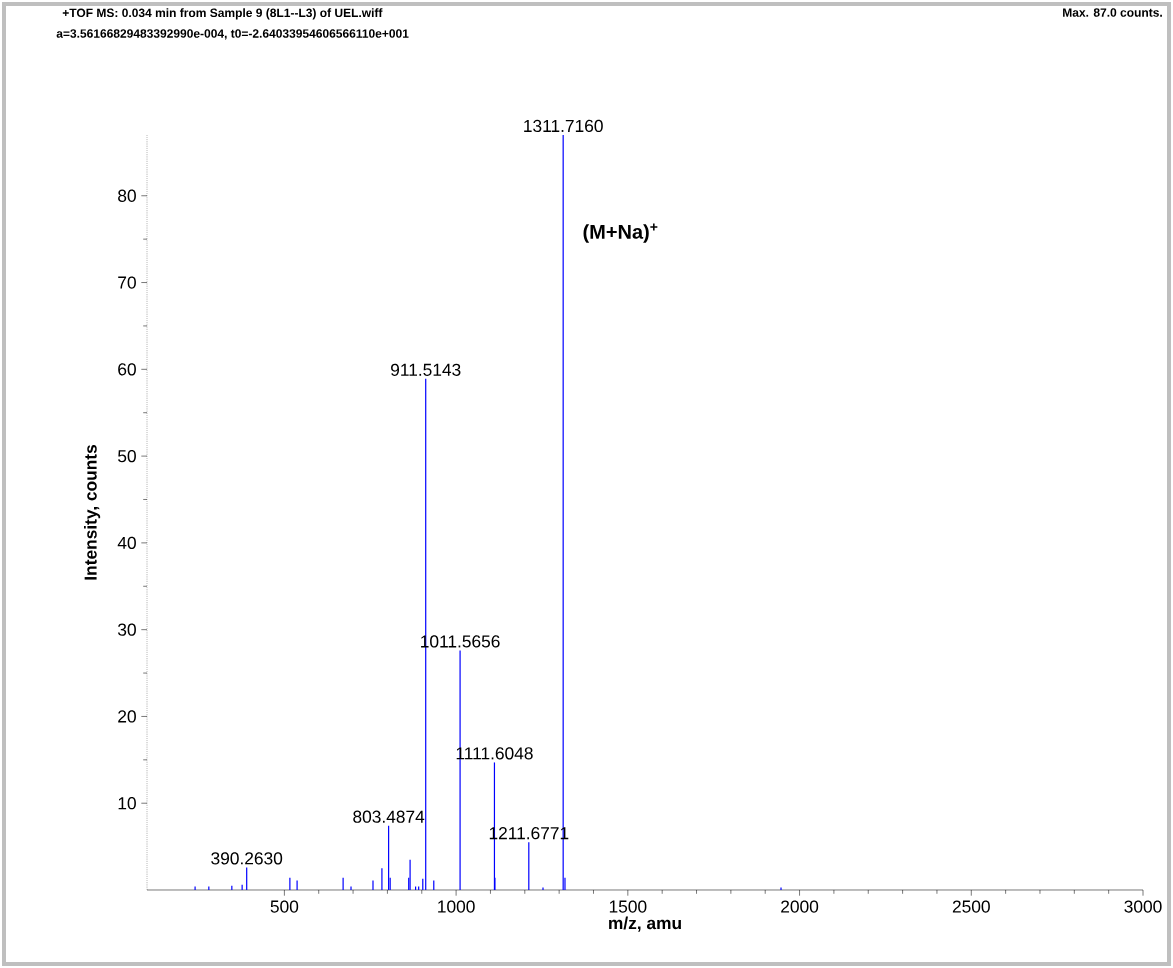 The height and width of the screenshot is (968, 1173). Describe the element at coordinates (127, 803) in the screenshot. I see `y-tick-label: 10` at that location.